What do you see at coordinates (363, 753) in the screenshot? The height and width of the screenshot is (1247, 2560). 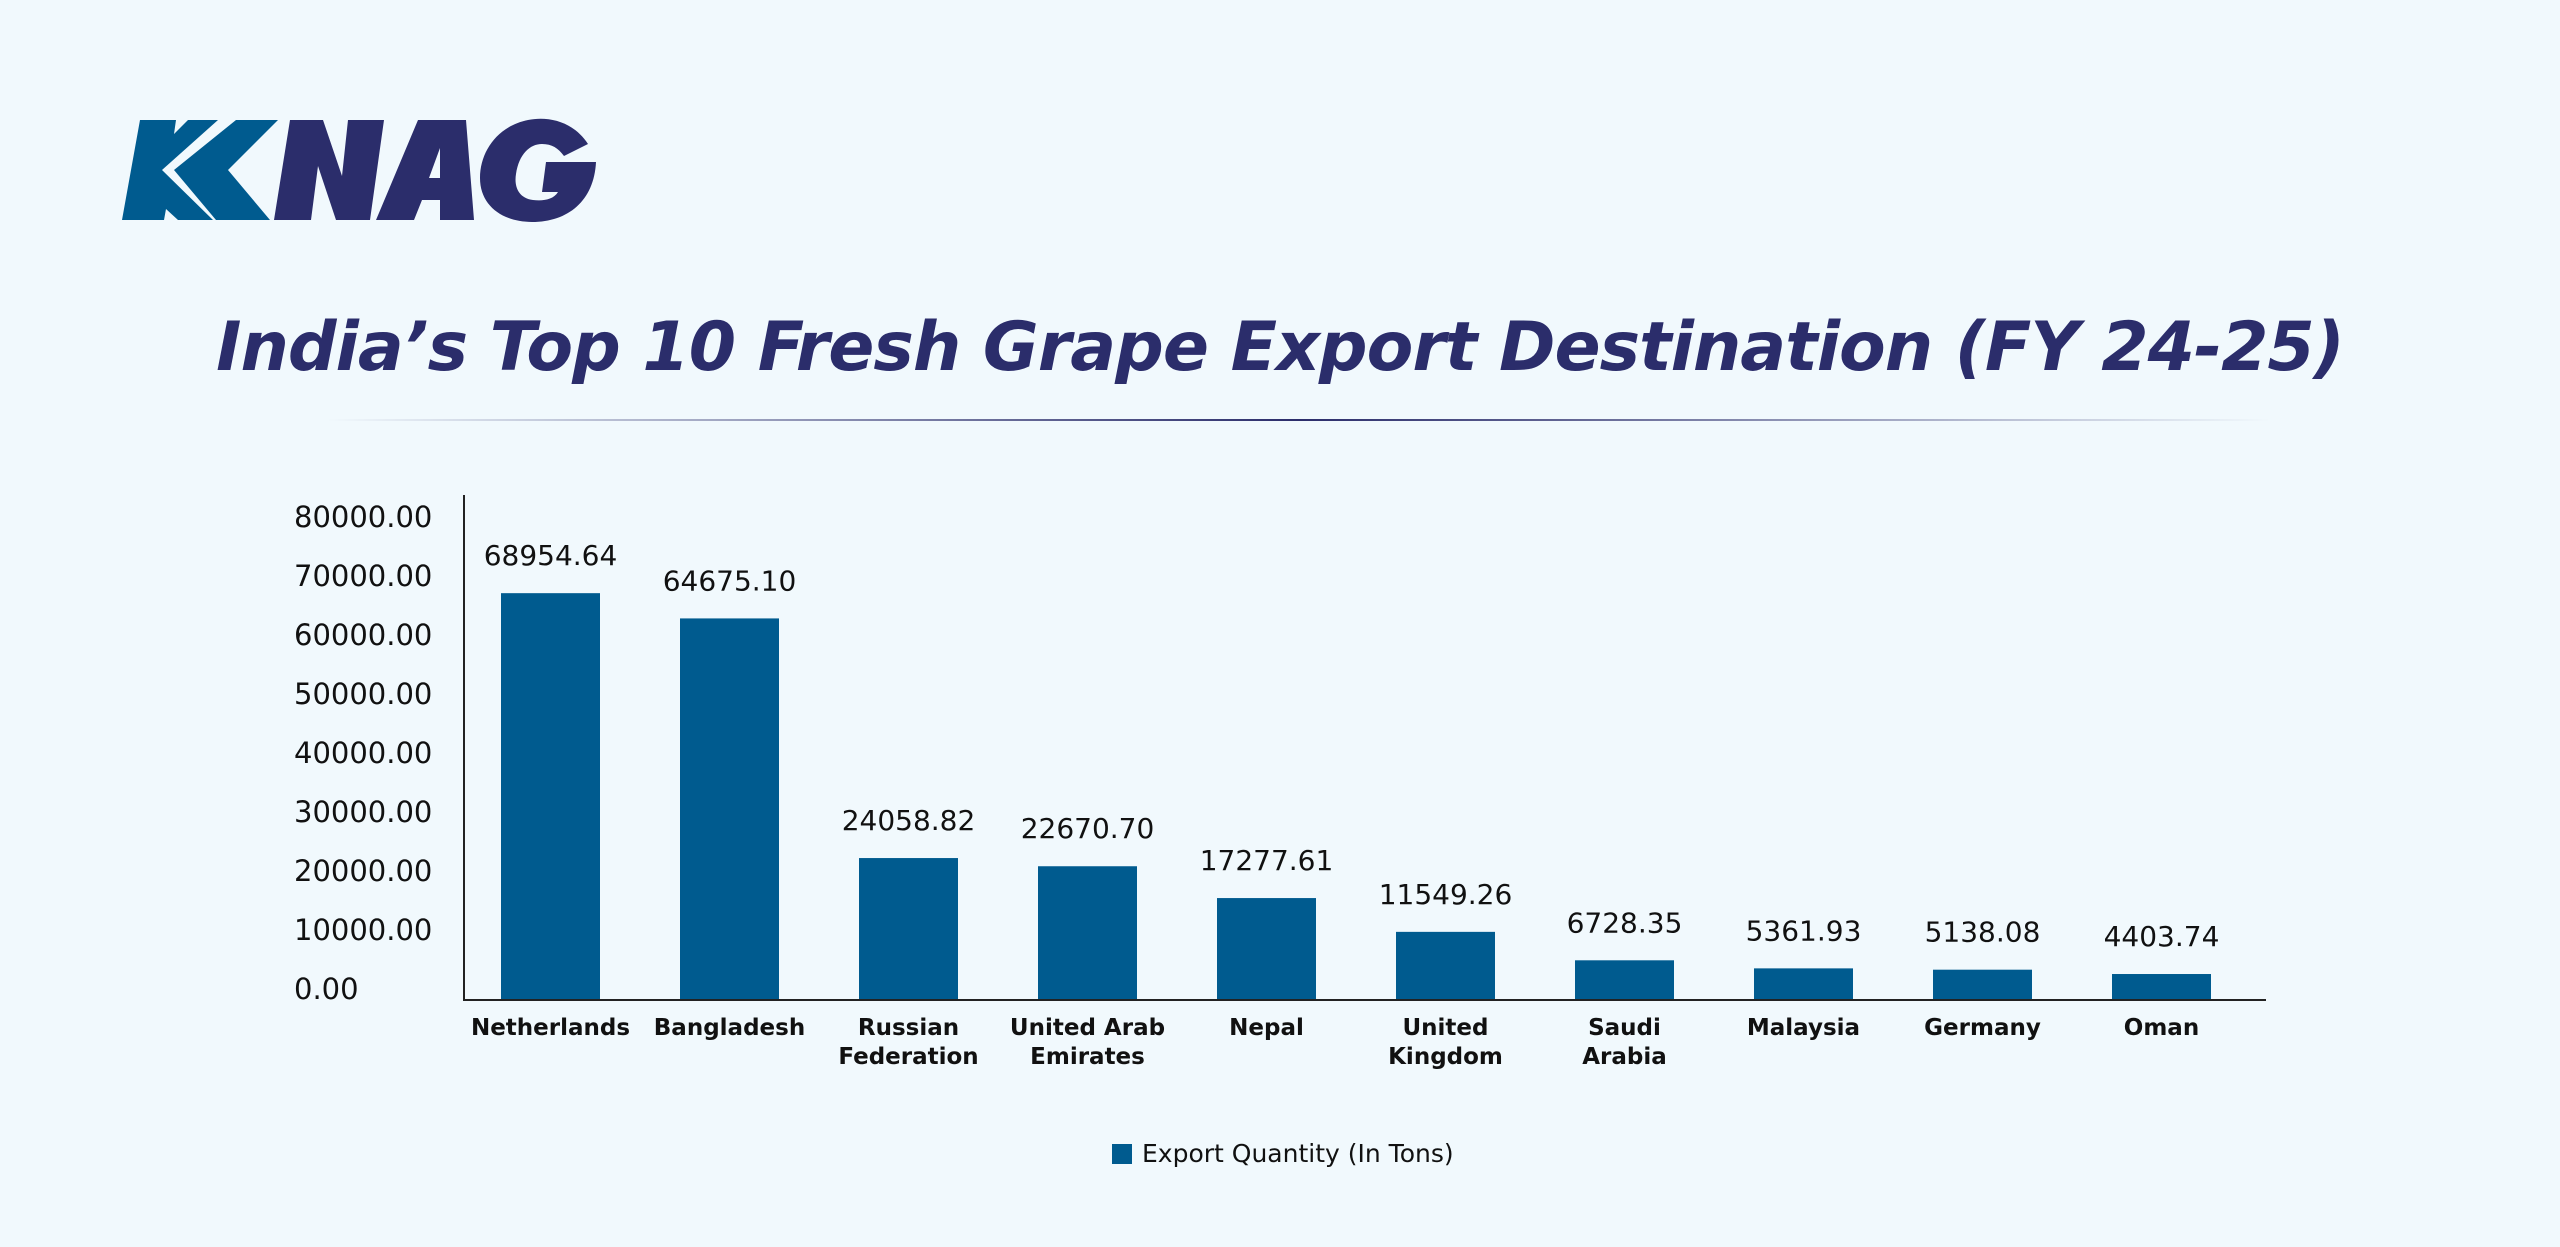 I see `y-tick-label: 40000.00` at bounding box center [363, 753].